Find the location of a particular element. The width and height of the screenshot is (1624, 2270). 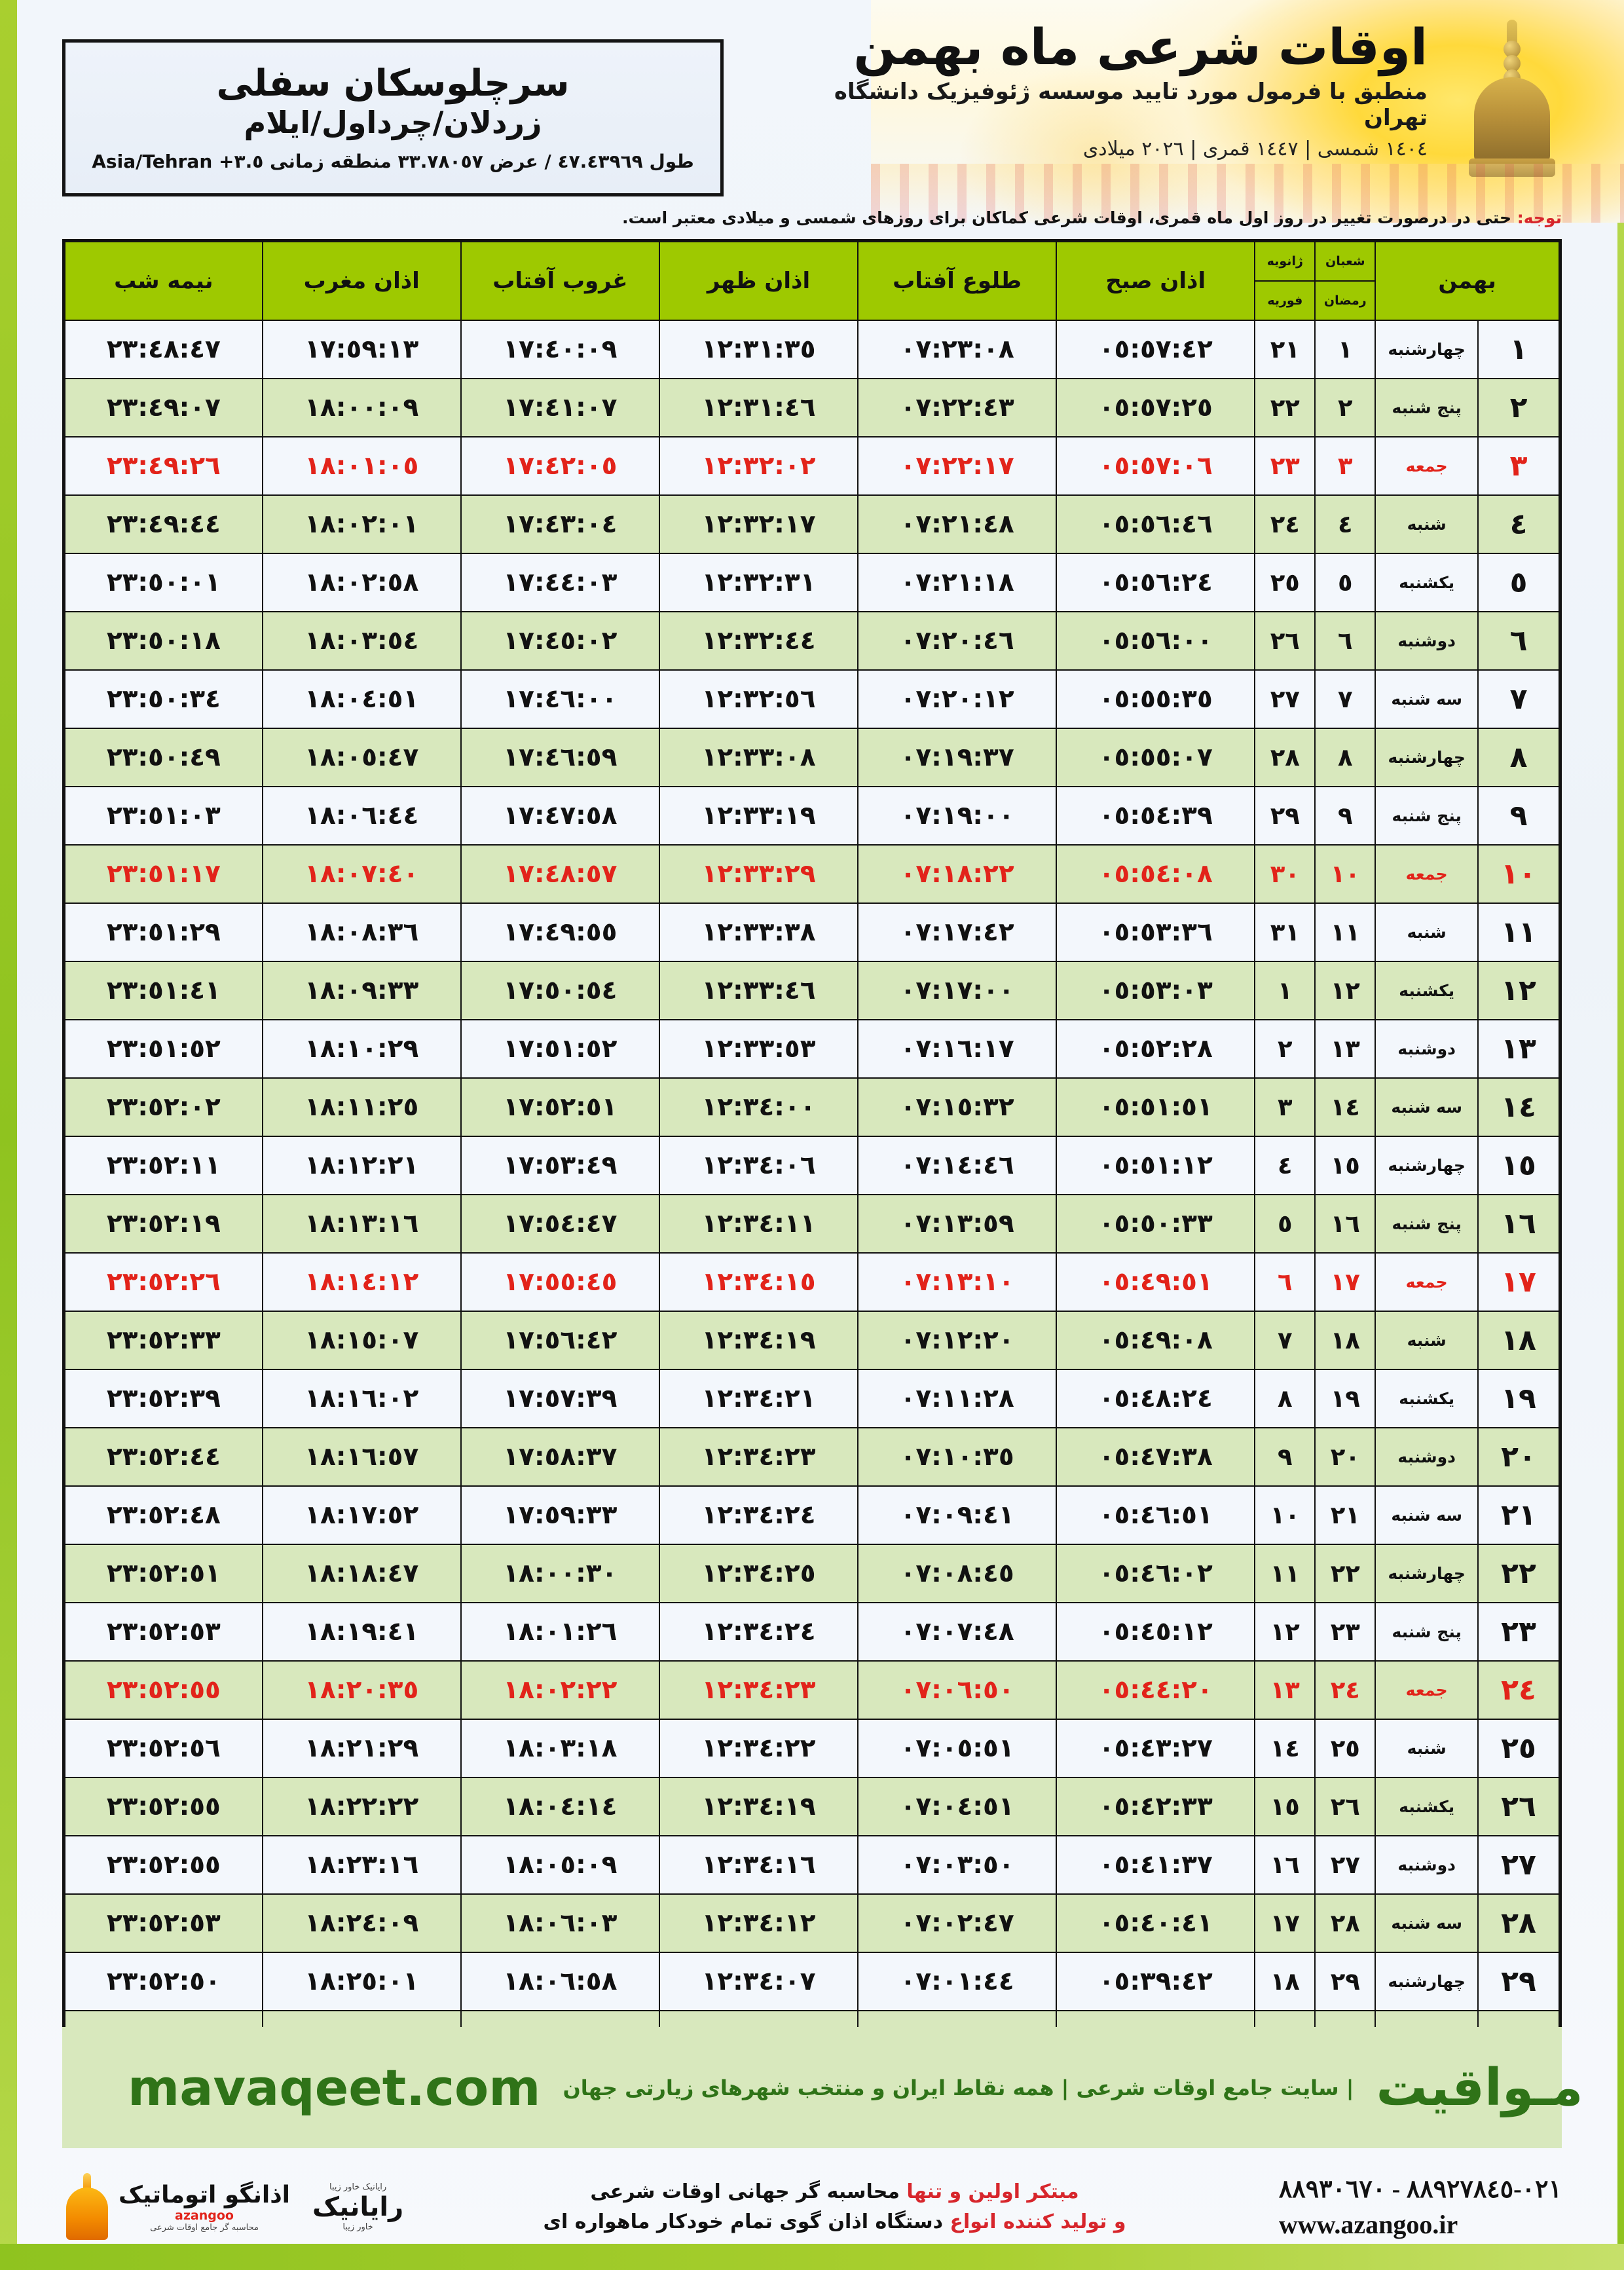

cell-sunrise: ٠٧:١٣:٥٩ is located at coordinates (957, 1224).